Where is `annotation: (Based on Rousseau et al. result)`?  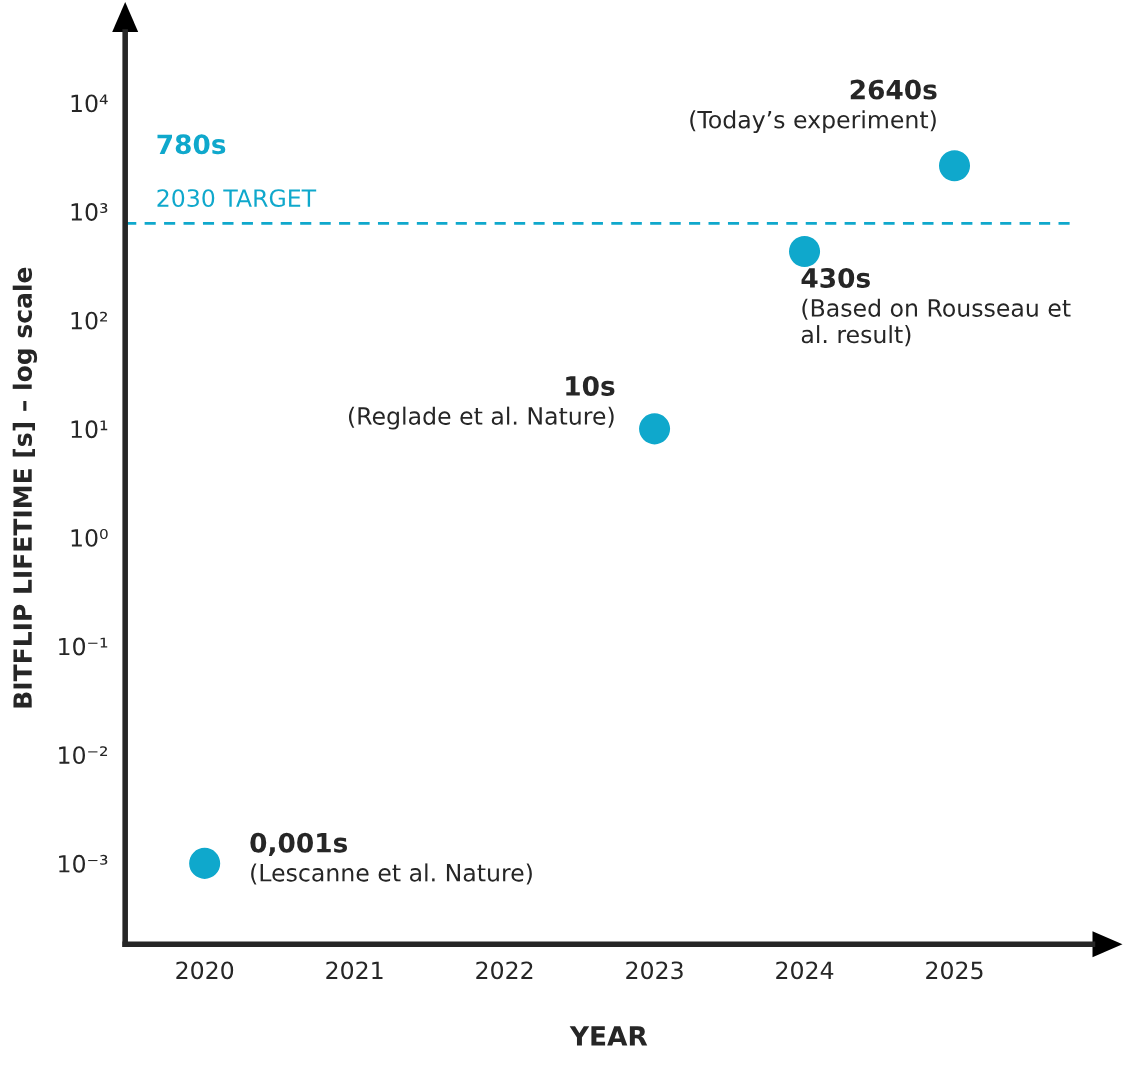
annotation: (Based on Rousseau et al. result) is located at coordinates (936, 322).